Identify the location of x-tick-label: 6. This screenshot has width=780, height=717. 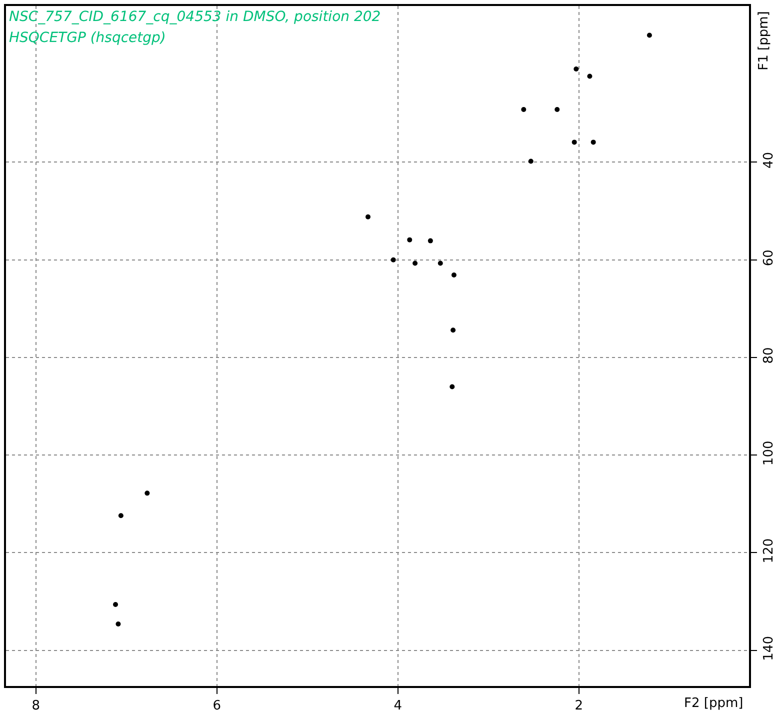
(216, 706).